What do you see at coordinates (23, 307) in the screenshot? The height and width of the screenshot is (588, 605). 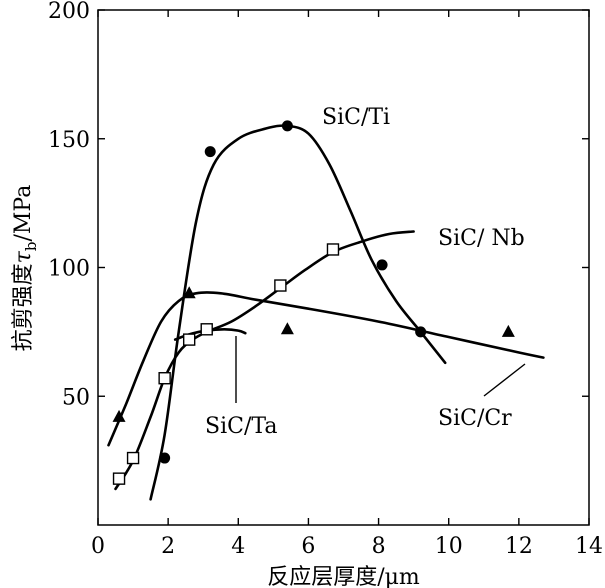 I see `y-axis-title-main: 抗剪强度` at bounding box center [23, 307].